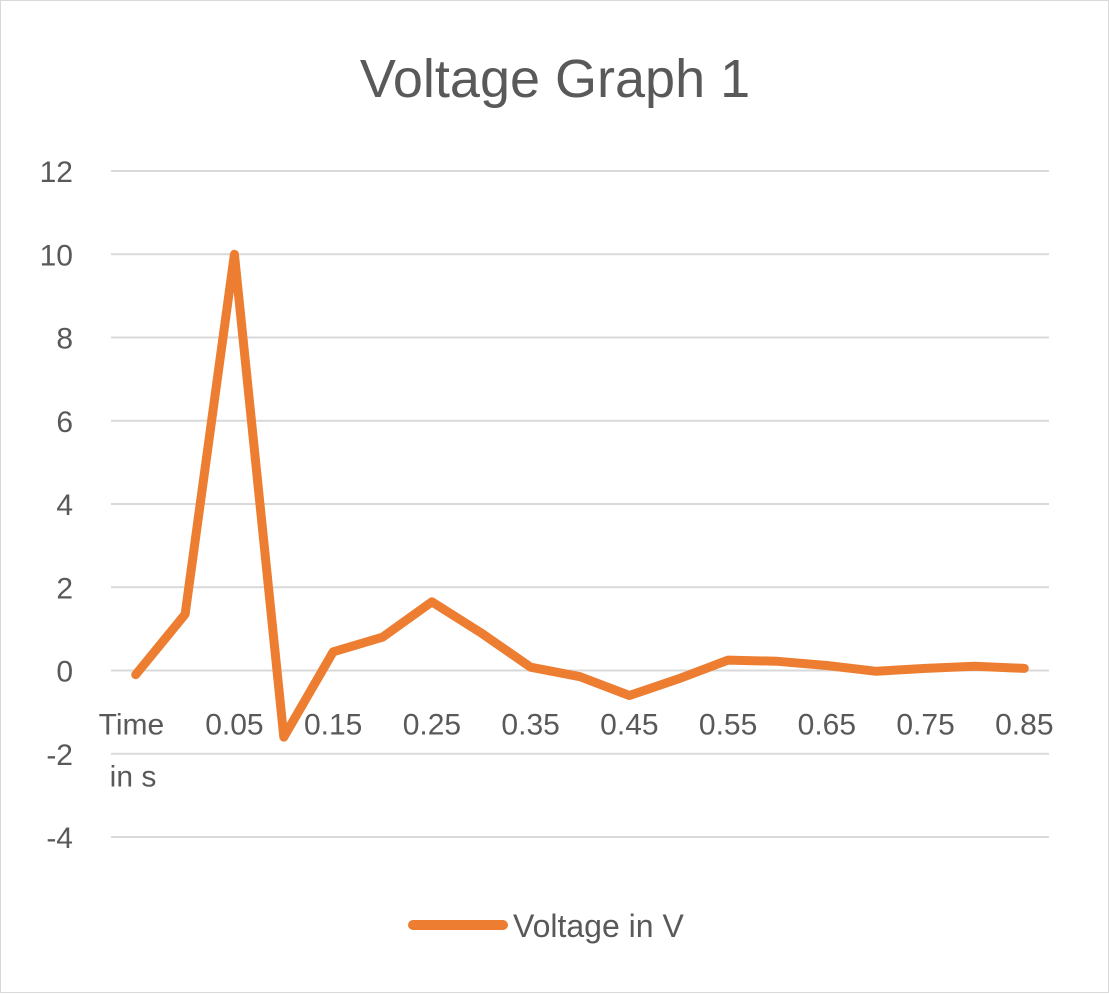 This screenshot has height=994, width=1109. What do you see at coordinates (59, 755) in the screenshot?
I see `y-tick-label: -2` at bounding box center [59, 755].